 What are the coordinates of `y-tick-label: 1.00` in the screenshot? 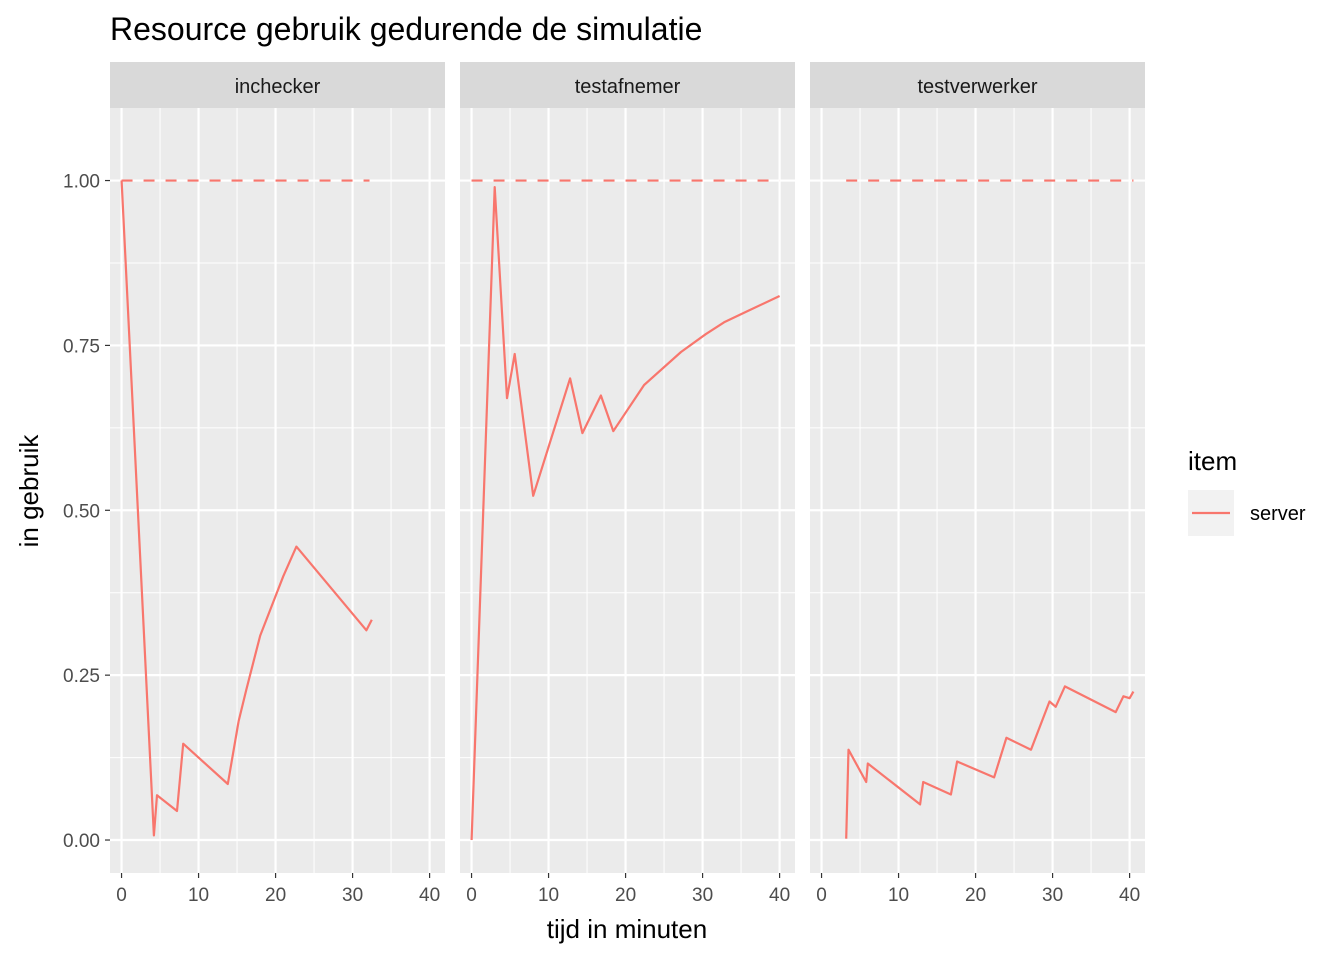 It's located at (81, 182).